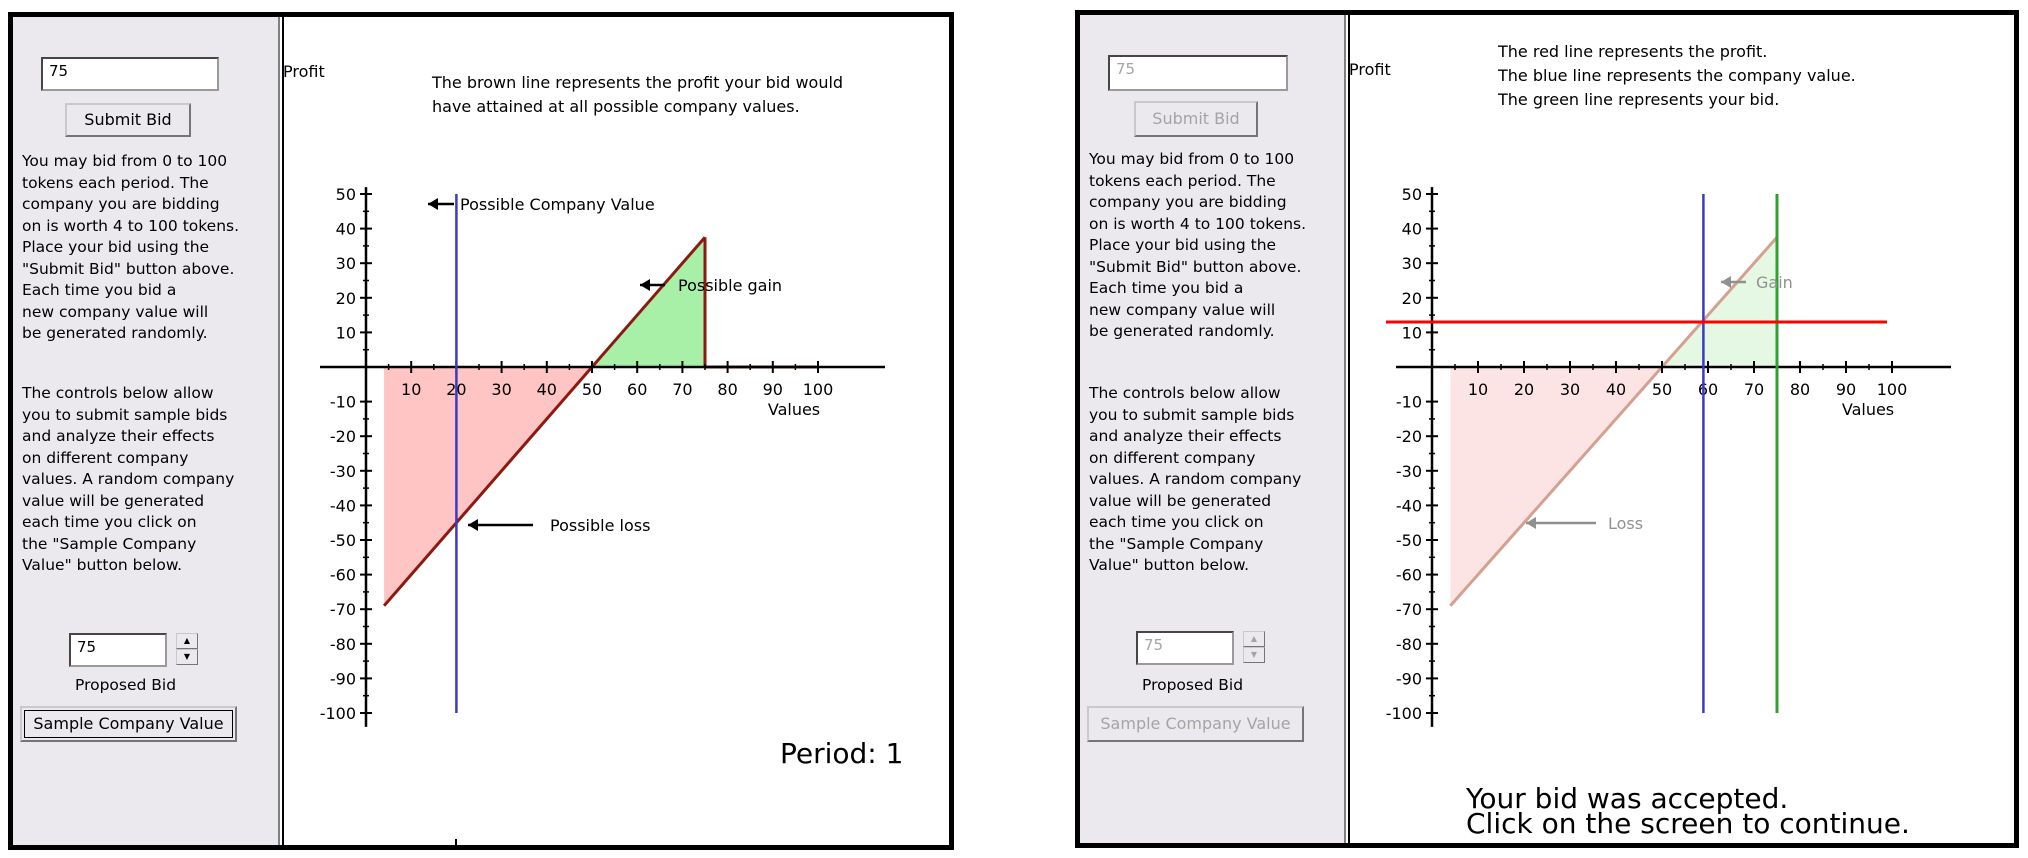  I want to click on possible-loss-label: Possible loss, so click(600, 525).